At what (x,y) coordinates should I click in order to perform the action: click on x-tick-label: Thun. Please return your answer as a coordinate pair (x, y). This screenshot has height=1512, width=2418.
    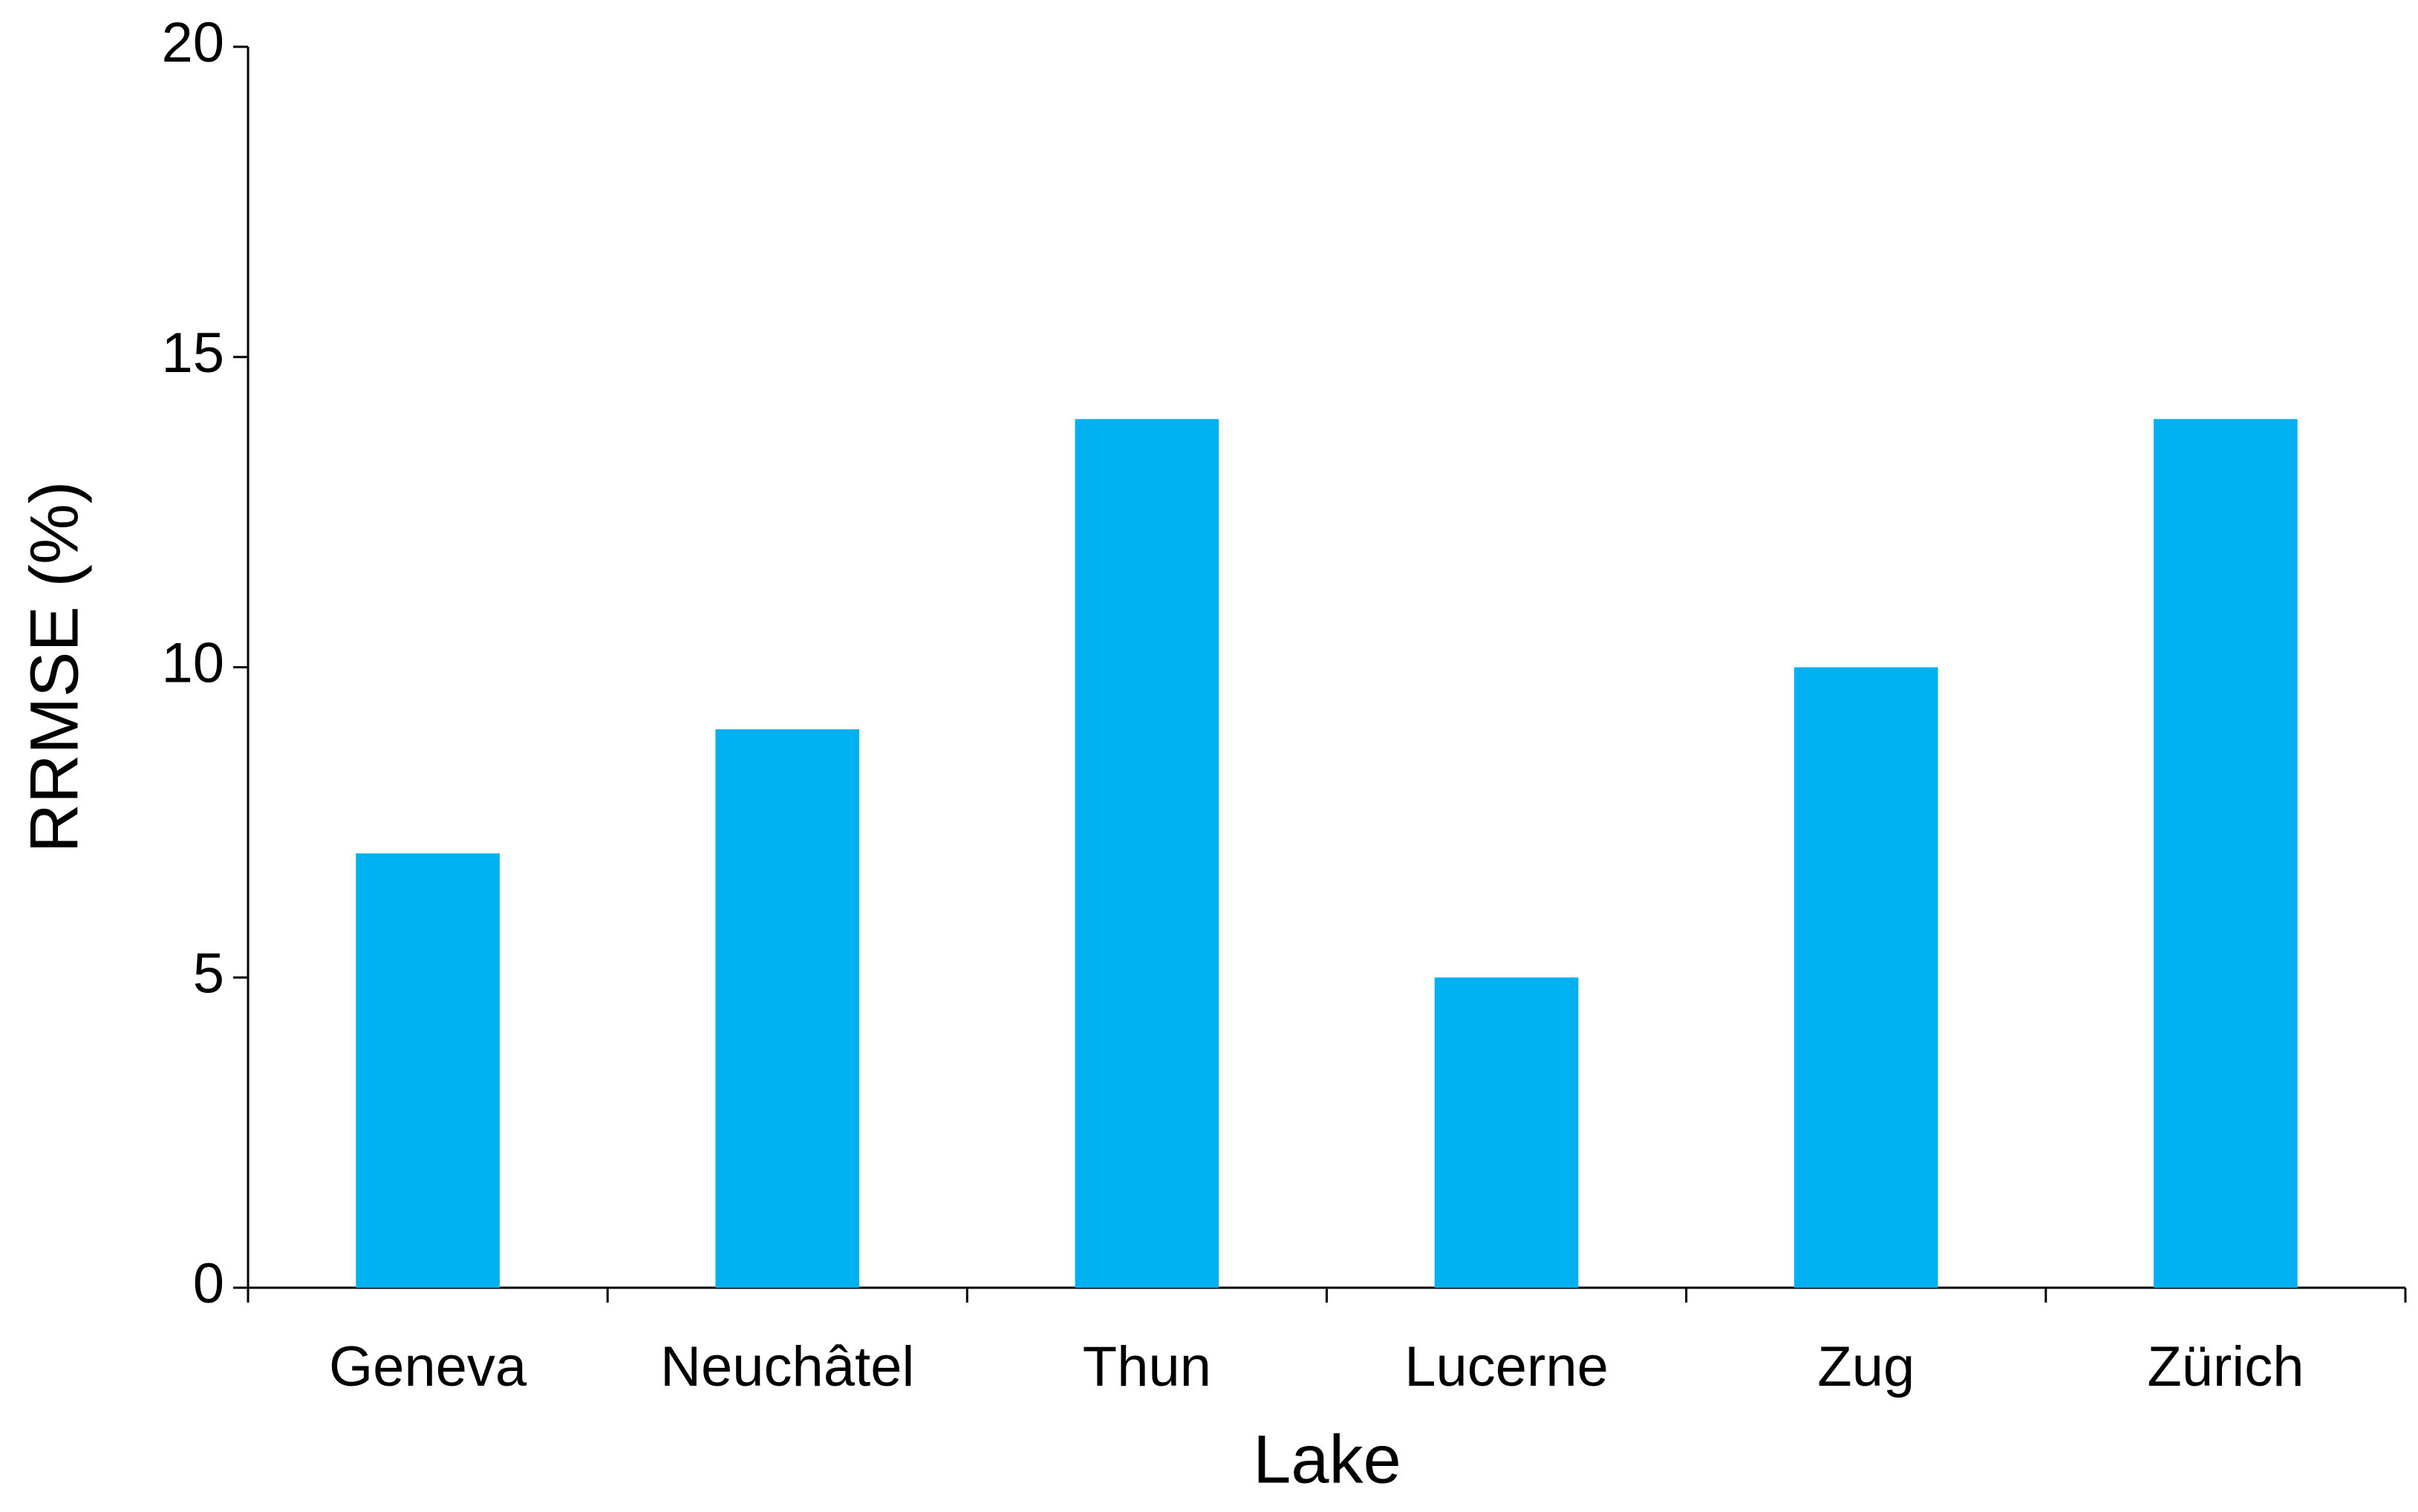
    Looking at the image, I should click on (1147, 1366).